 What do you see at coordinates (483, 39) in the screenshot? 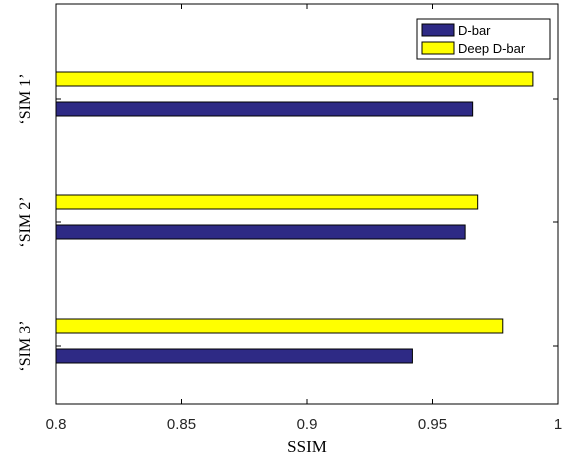
I see `legend: D-bar Deep D-bar` at bounding box center [483, 39].